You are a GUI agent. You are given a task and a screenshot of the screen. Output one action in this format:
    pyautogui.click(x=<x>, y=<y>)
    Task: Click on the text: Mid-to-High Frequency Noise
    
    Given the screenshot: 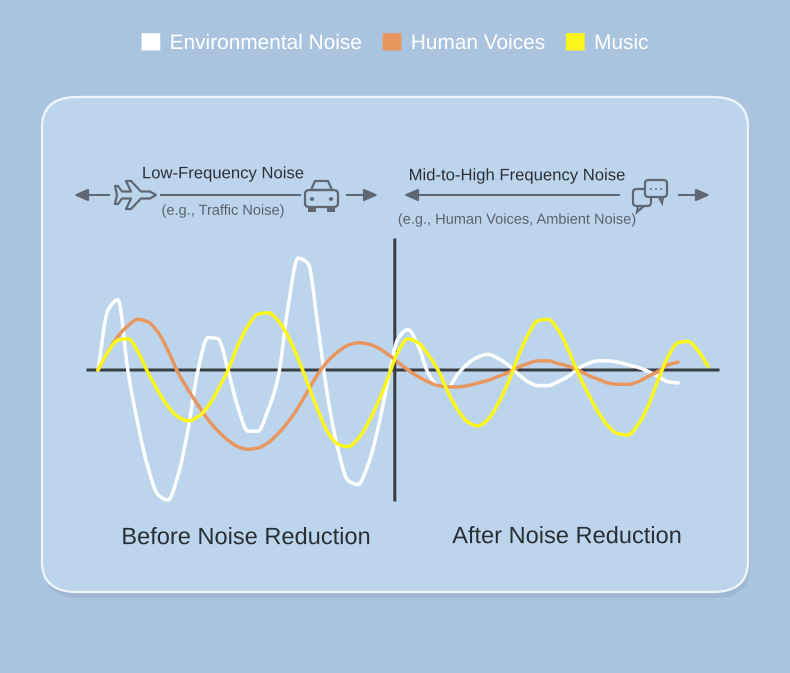 What is the action you would take?
    pyautogui.click(x=517, y=176)
    